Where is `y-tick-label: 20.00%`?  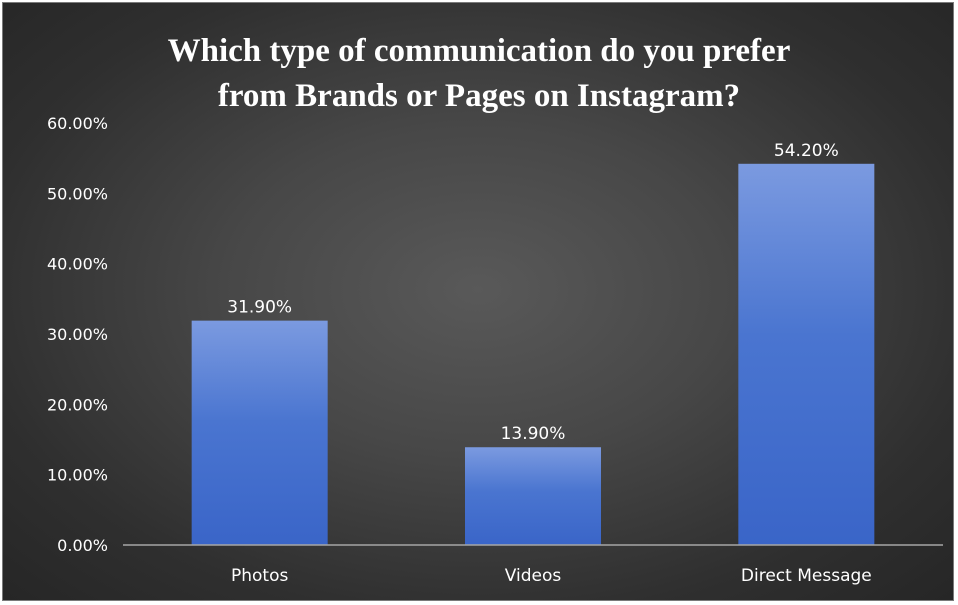
y-tick-label: 20.00% is located at coordinates (77, 404).